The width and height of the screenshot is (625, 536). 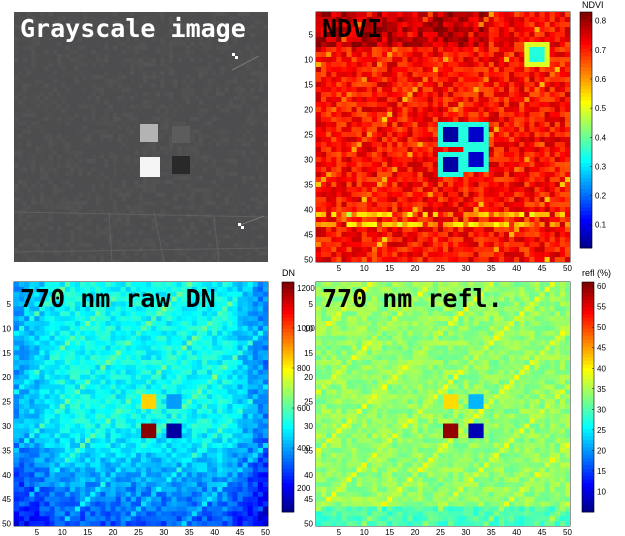 What do you see at coordinates (415, 532) in the screenshot?
I see `x-tick-label: 20` at bounding box center [415, 532].